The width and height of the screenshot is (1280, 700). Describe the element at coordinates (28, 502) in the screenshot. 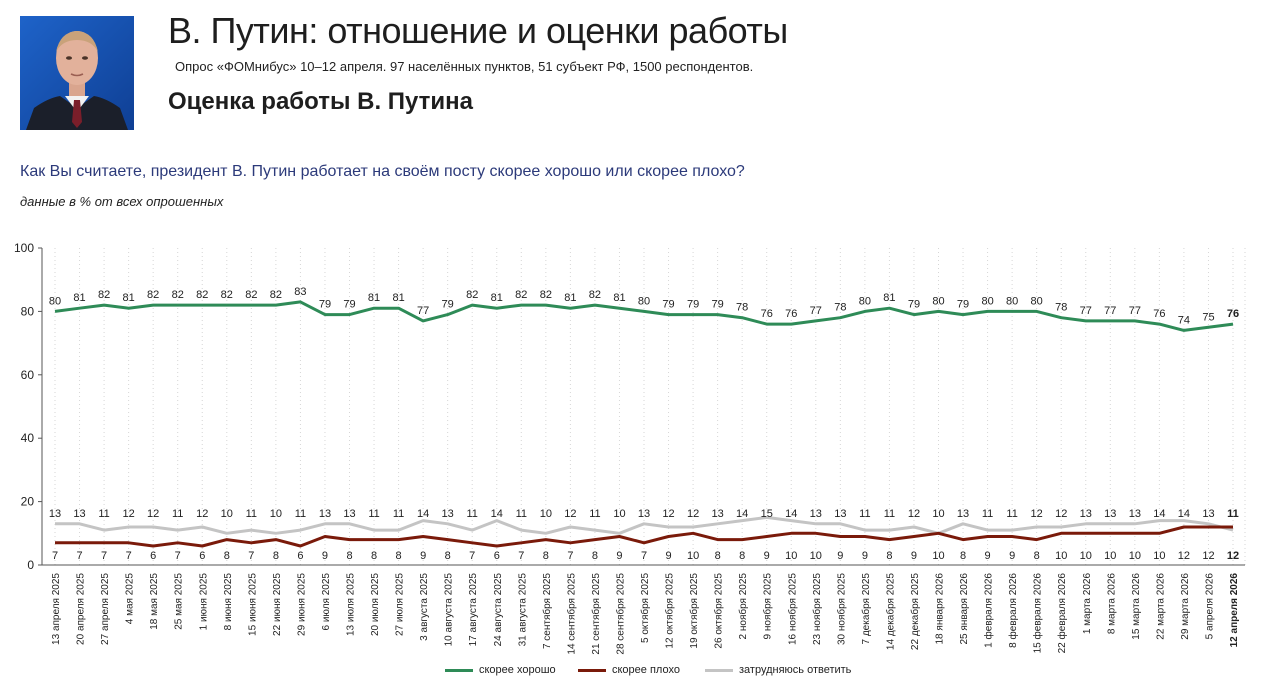

I see `y-tick-label: 20` at that location.